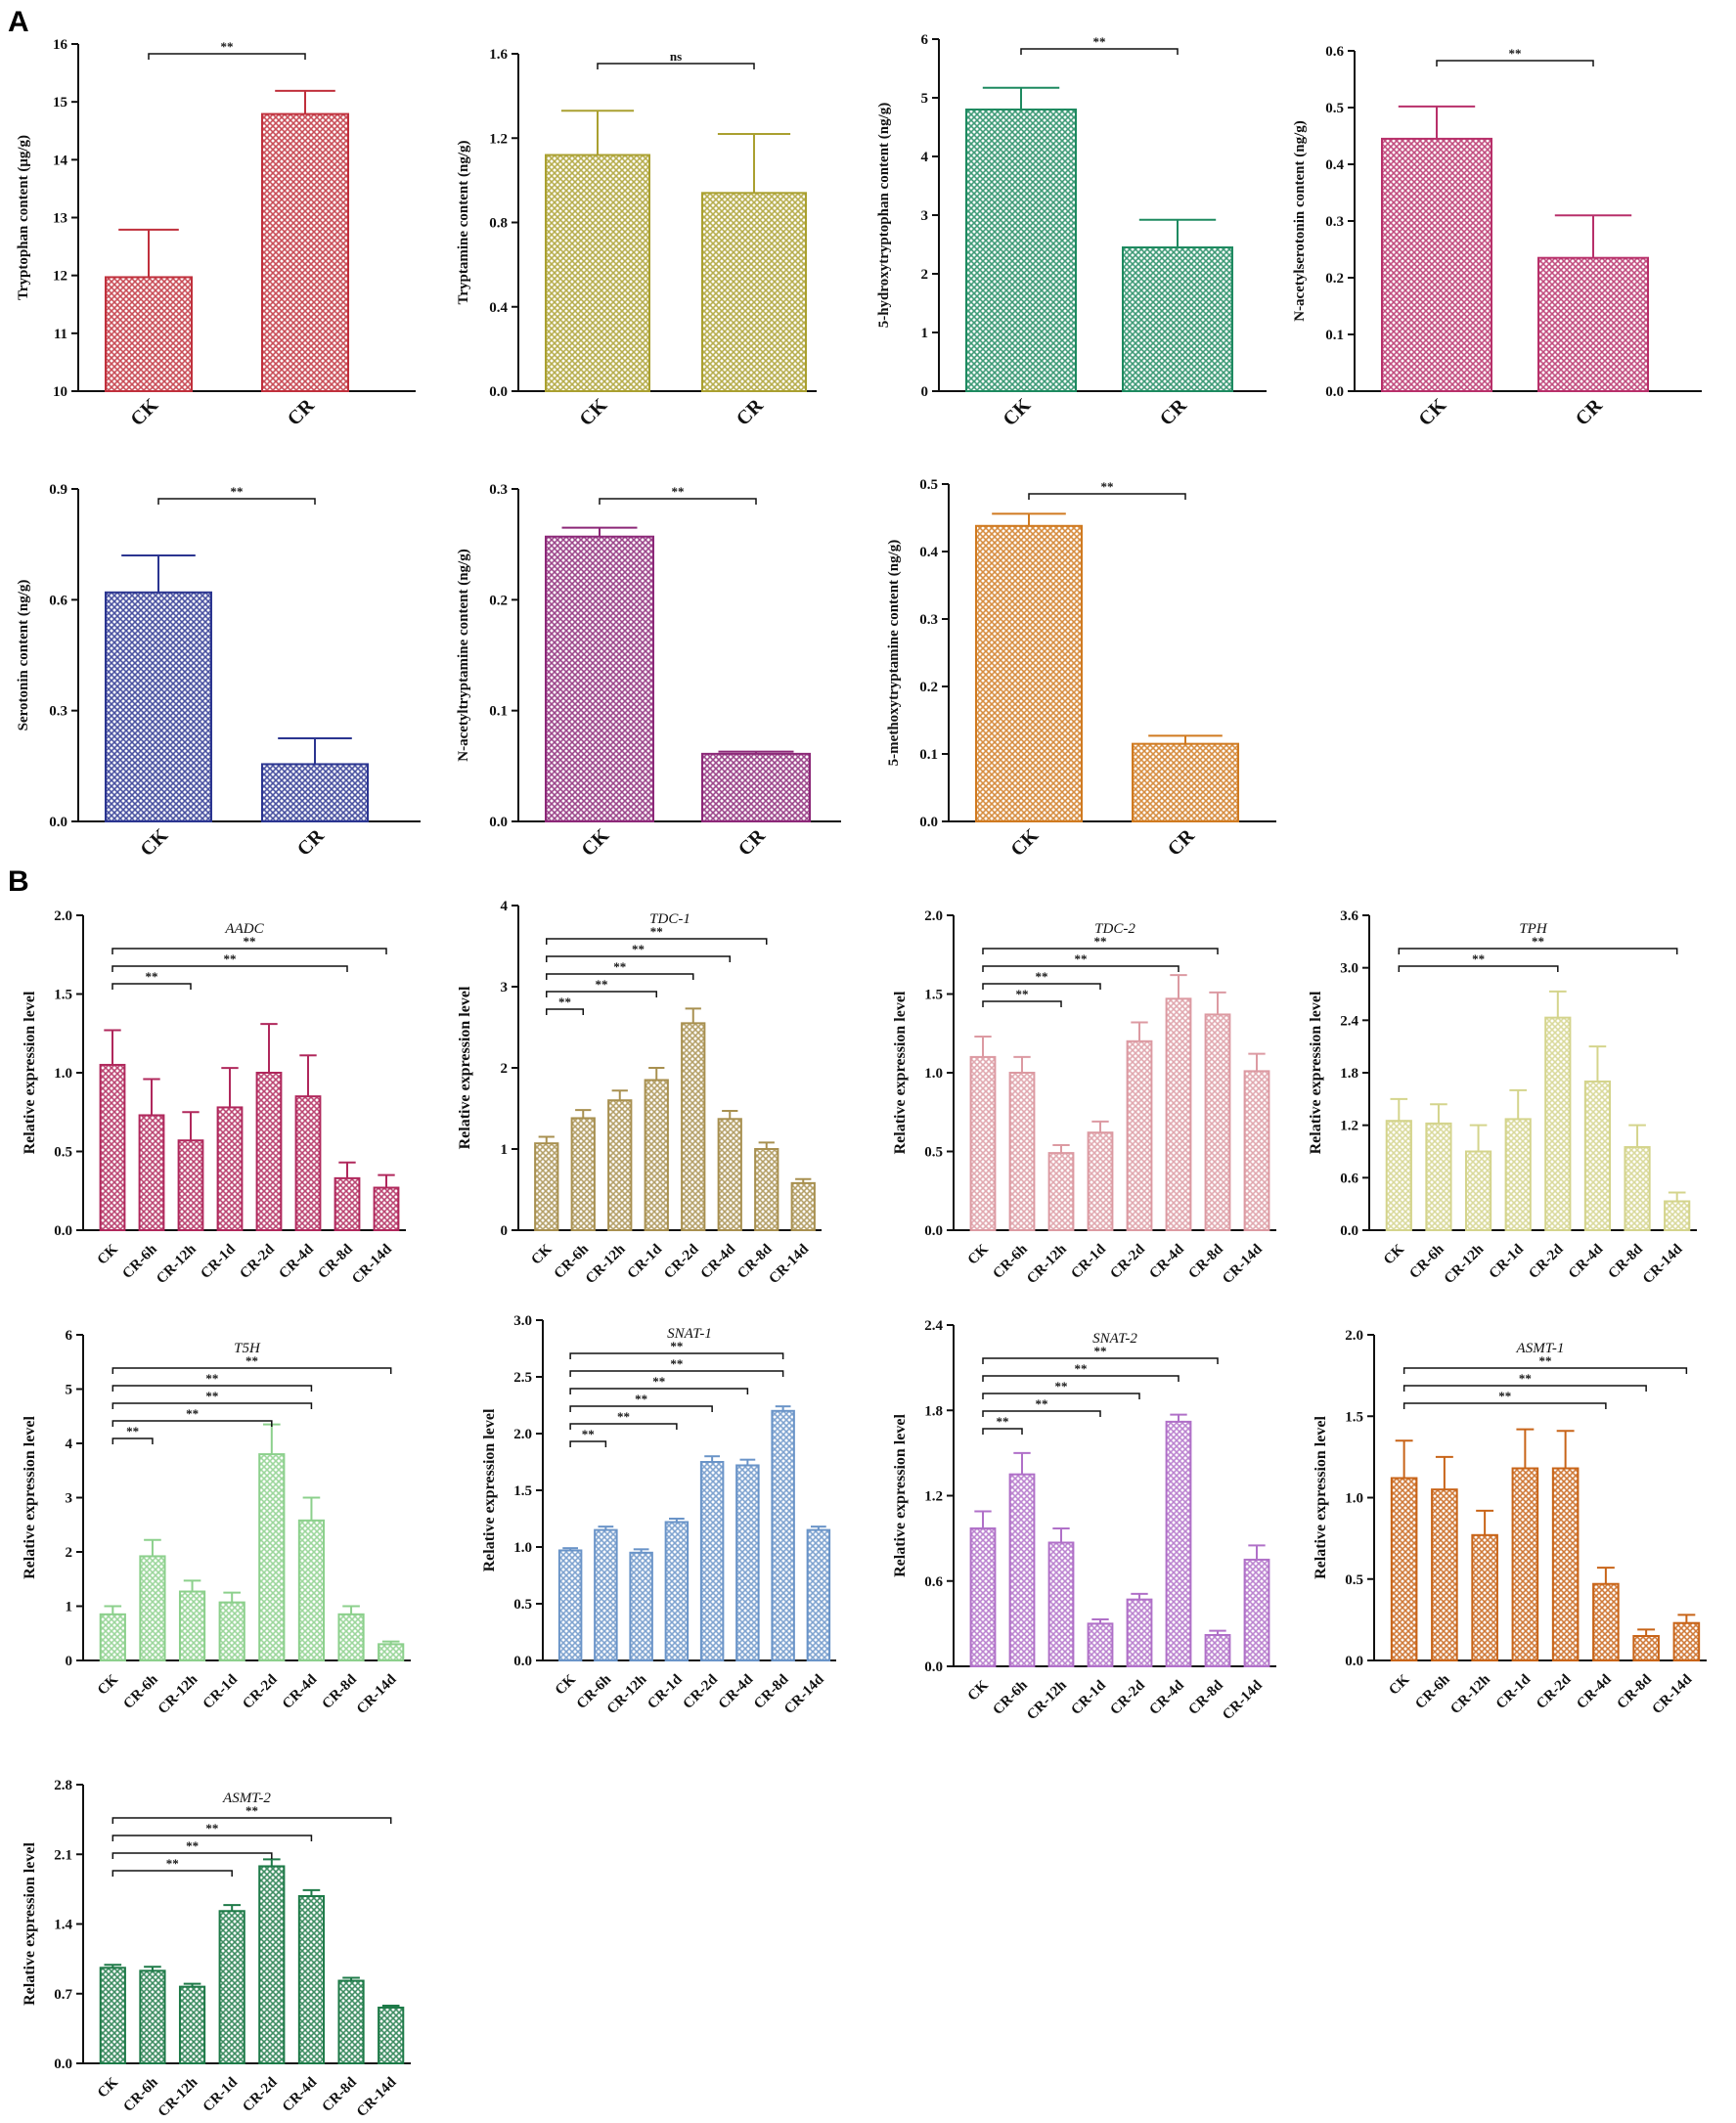  I want to click on y-tick-label: 0.3, so click(1334, 222).